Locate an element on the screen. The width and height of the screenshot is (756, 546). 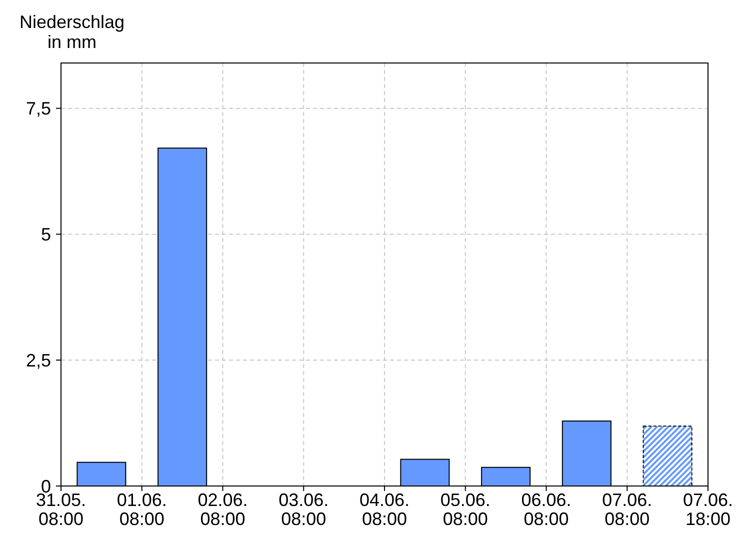
text: 05.06. 08:00 is located at coordinates (465, 509).